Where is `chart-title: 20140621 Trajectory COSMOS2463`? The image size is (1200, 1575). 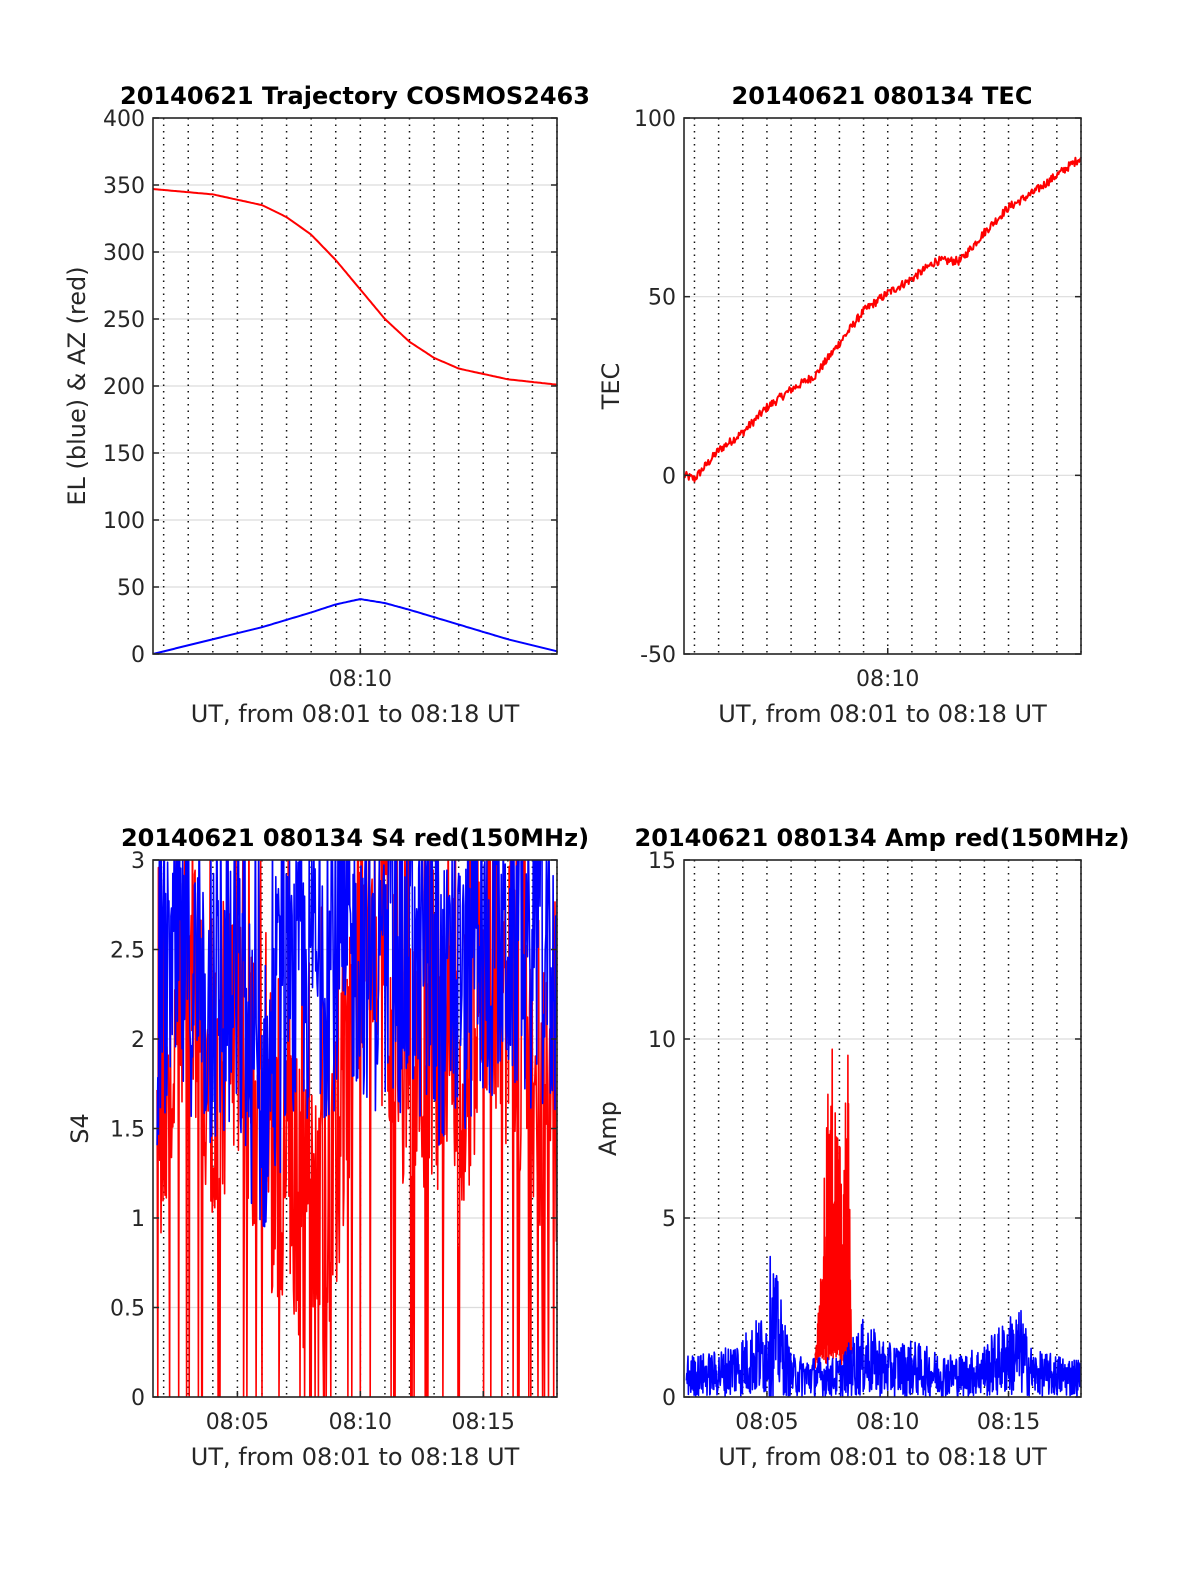 chart-title: 20140621 Trajectory COSMOS2463 is located at coordinates (355, 96).